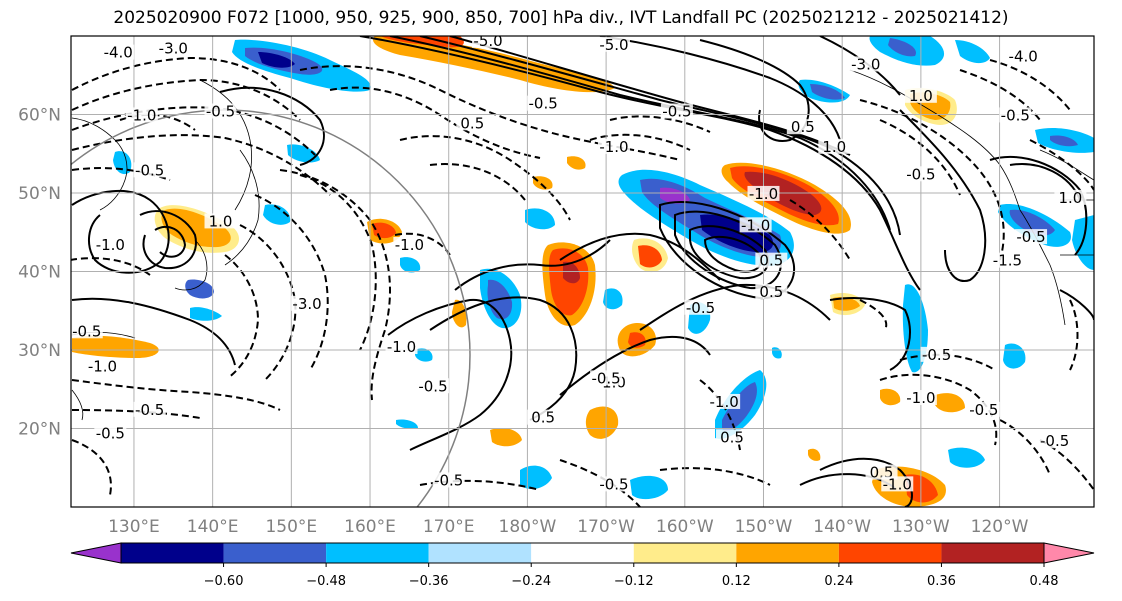 The height and width of the screenshot is (601, 1122). What do you see at coordinates (685, 527) in the screenshot?
I see `longitude-label: 160°W` at bounding box center [685, 527].